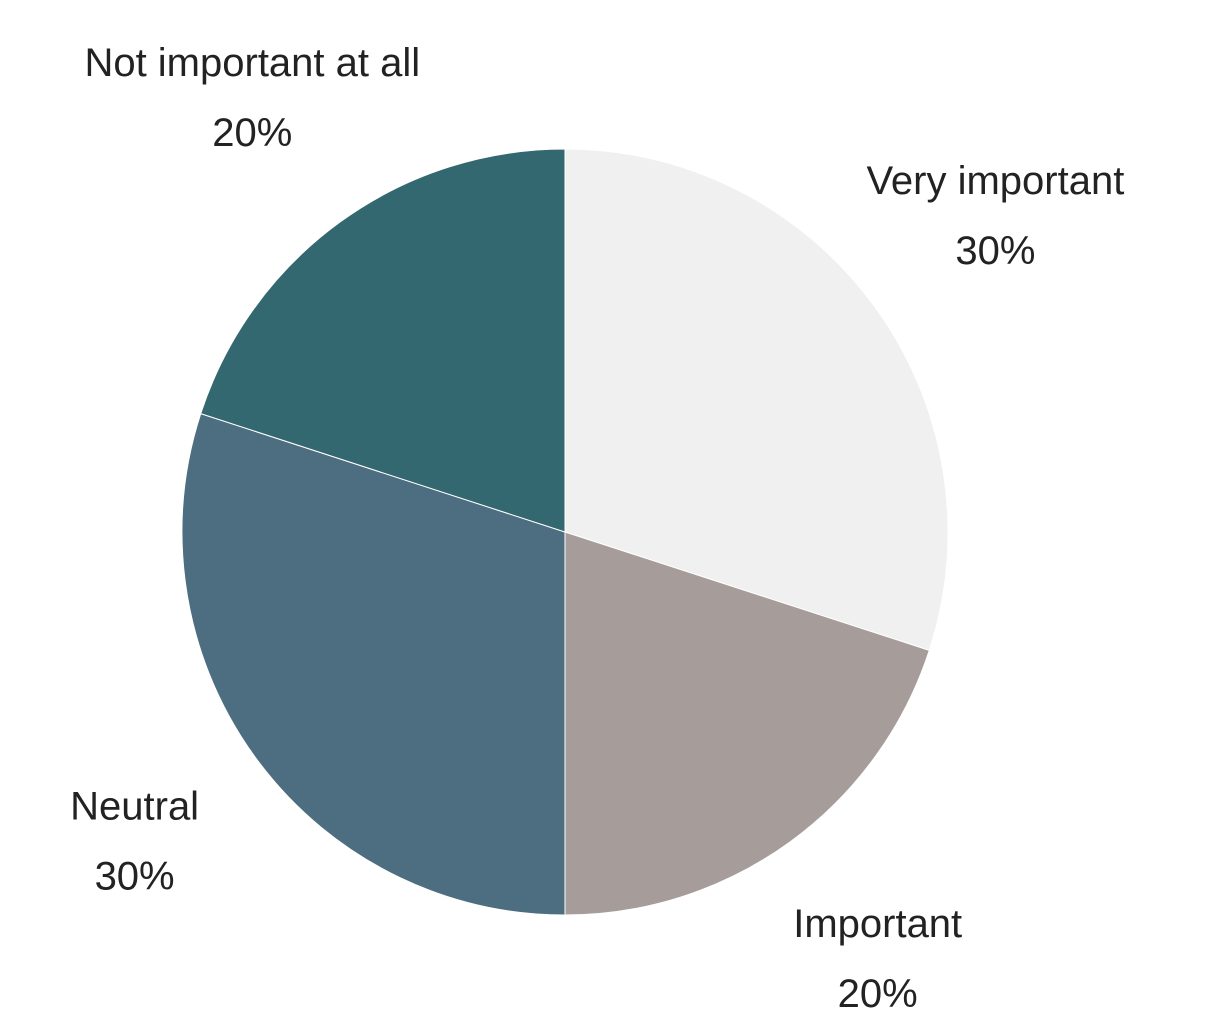 The width and height of the screenshot is (1212, 1030). What do you see at coordinates (877, 924) in the screenshot?
I see `slice-label: Important` at bounding box center [877, 924].